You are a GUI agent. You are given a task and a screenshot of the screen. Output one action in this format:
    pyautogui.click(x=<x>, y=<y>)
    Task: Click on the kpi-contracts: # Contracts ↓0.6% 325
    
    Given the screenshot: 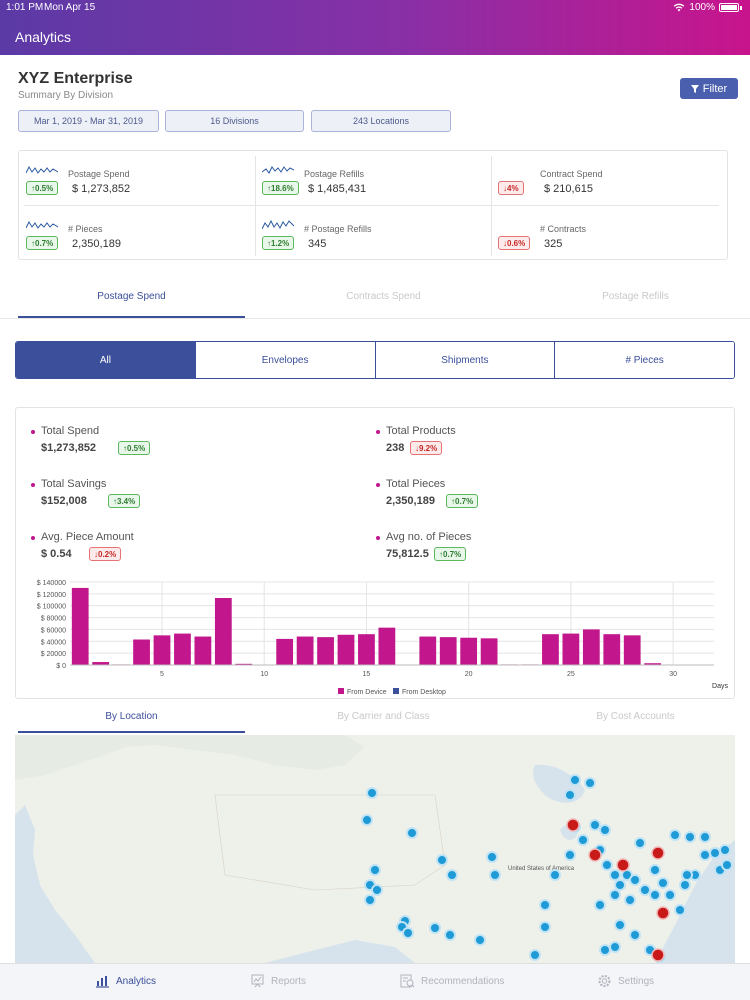 What is the action you would take?
    pyautogui.click(x=609, y=233)
    